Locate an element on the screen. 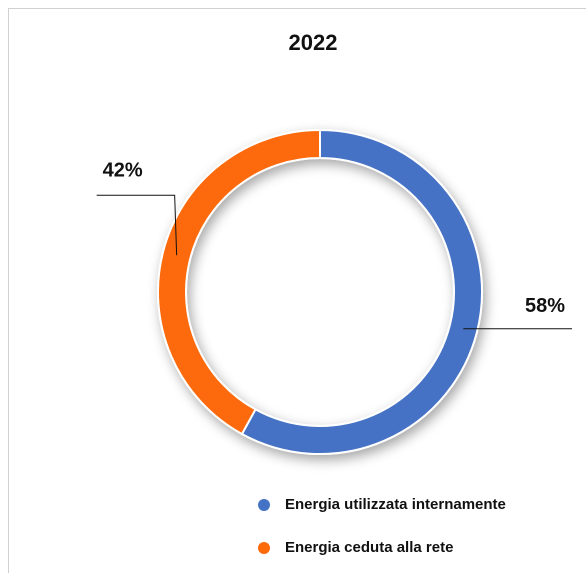  value-label: 58% is located at coordinates (545, 306).